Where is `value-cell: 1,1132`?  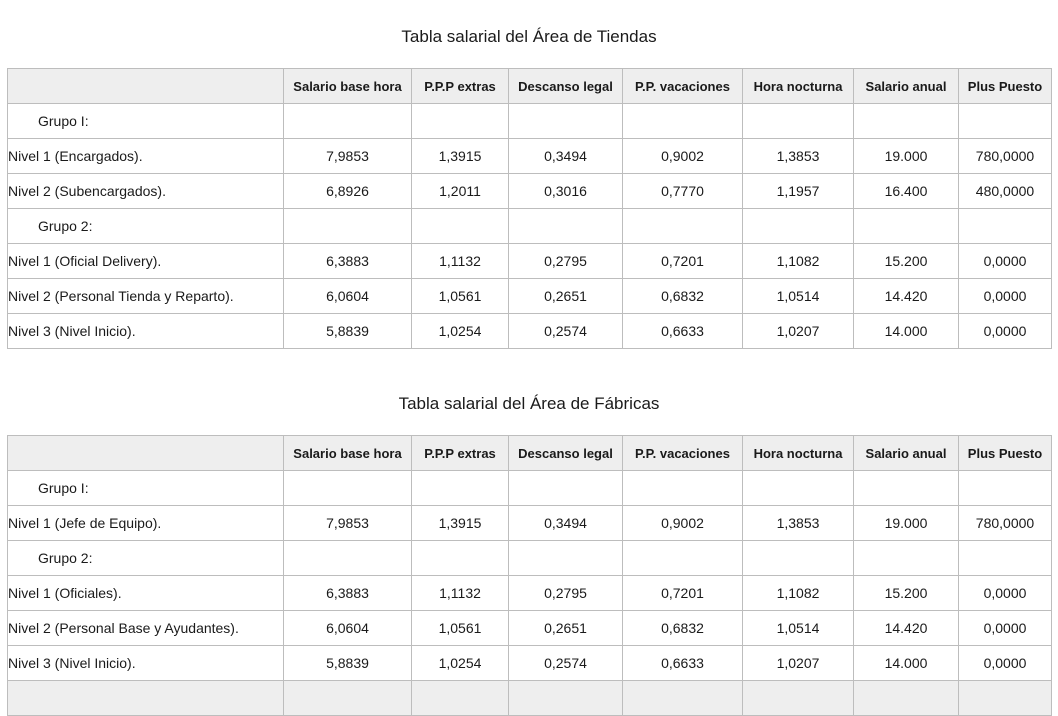
value-cell: 1,1132 is located at coordinates (460, 261).